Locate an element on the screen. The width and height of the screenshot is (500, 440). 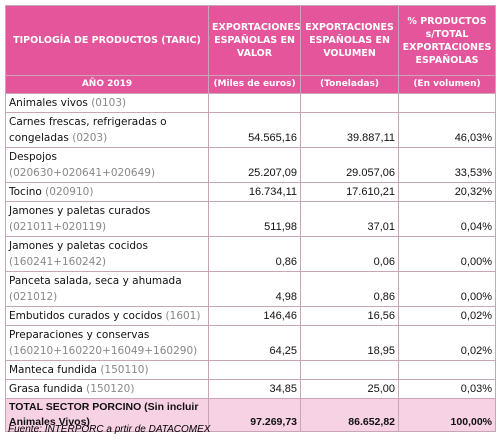
value-cell: 25.207,09 is located at coordinates (254, 165).